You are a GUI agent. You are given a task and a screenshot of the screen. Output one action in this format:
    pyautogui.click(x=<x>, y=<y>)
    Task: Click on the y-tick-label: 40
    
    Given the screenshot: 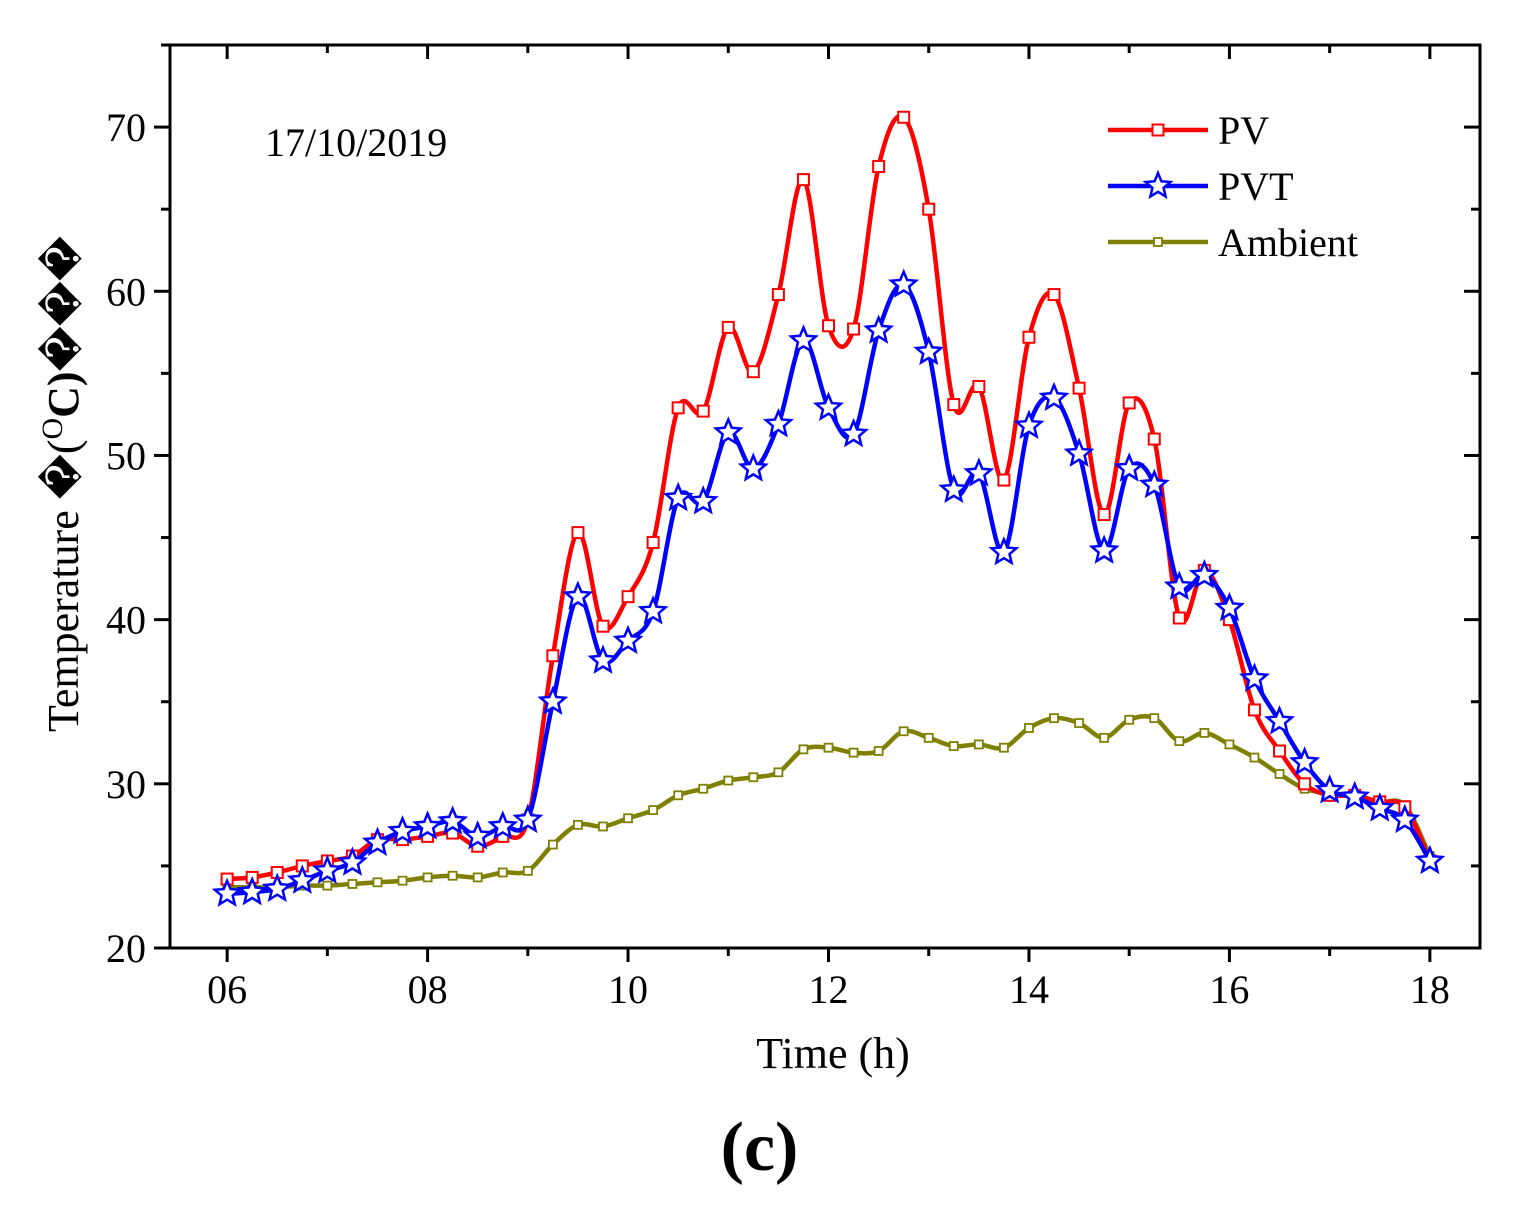 What is the action you would take?
    pyautogui.click(x=126, y=620)
    